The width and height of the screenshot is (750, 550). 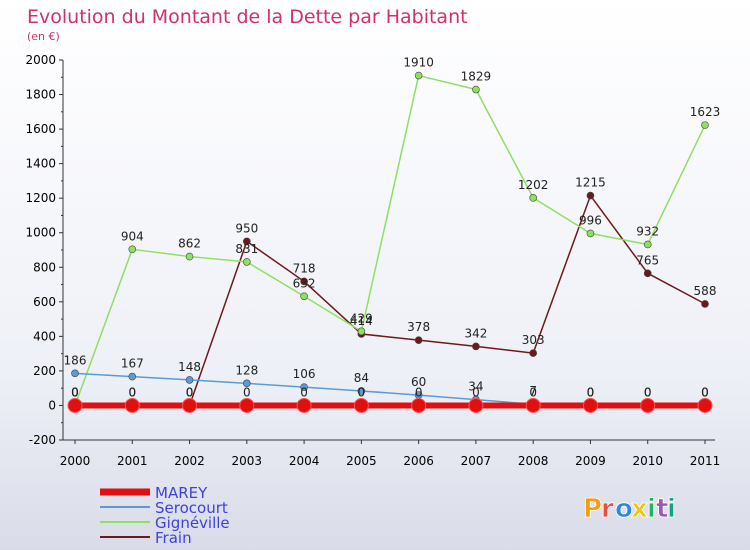 I want to click on x-tick-label: 2000, so click(x=75, y=461).